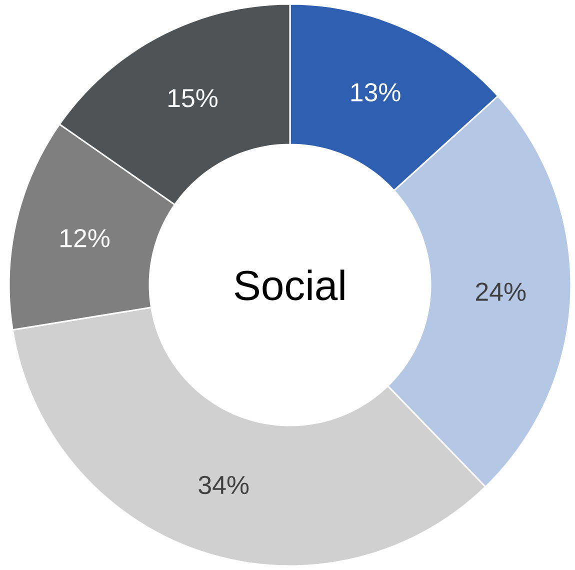 The height and width of the screenshot is (570, 575). I want to click on data-label: 13%, so click(375, 92).